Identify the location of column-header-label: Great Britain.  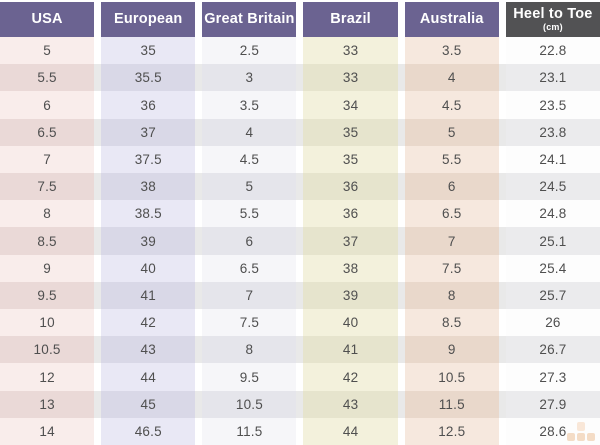
(249, 18).